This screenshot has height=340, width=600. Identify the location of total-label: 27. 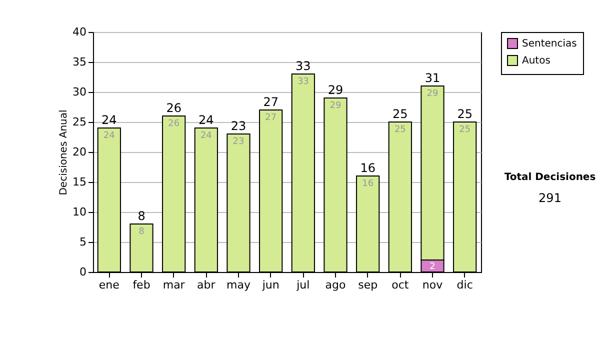
(270, 102).